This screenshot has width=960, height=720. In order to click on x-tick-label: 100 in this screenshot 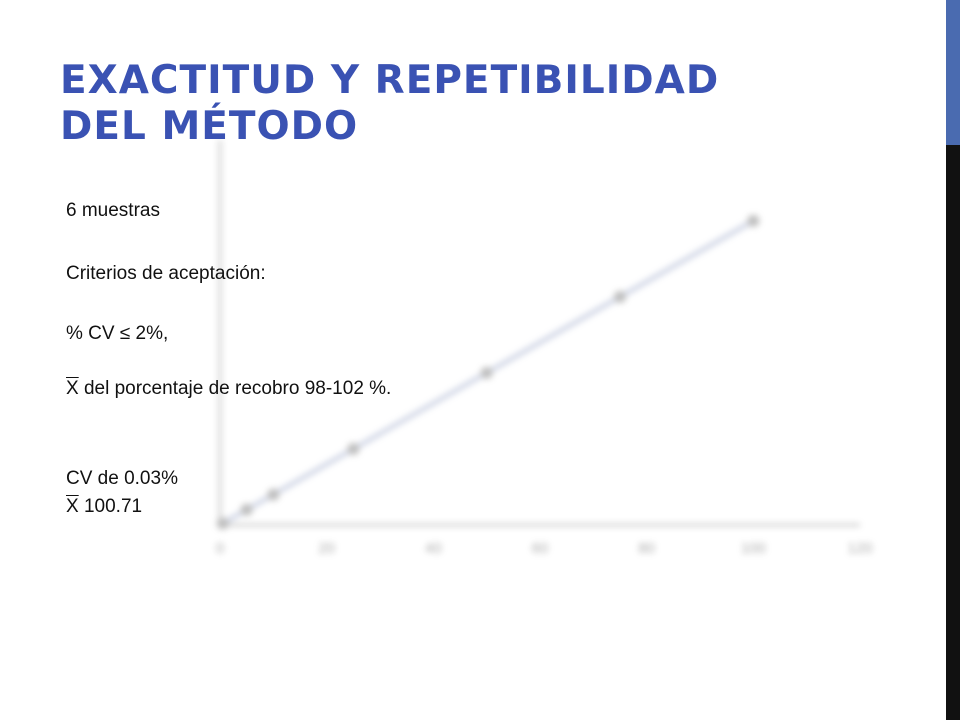, I will do `click(753, 548)`.